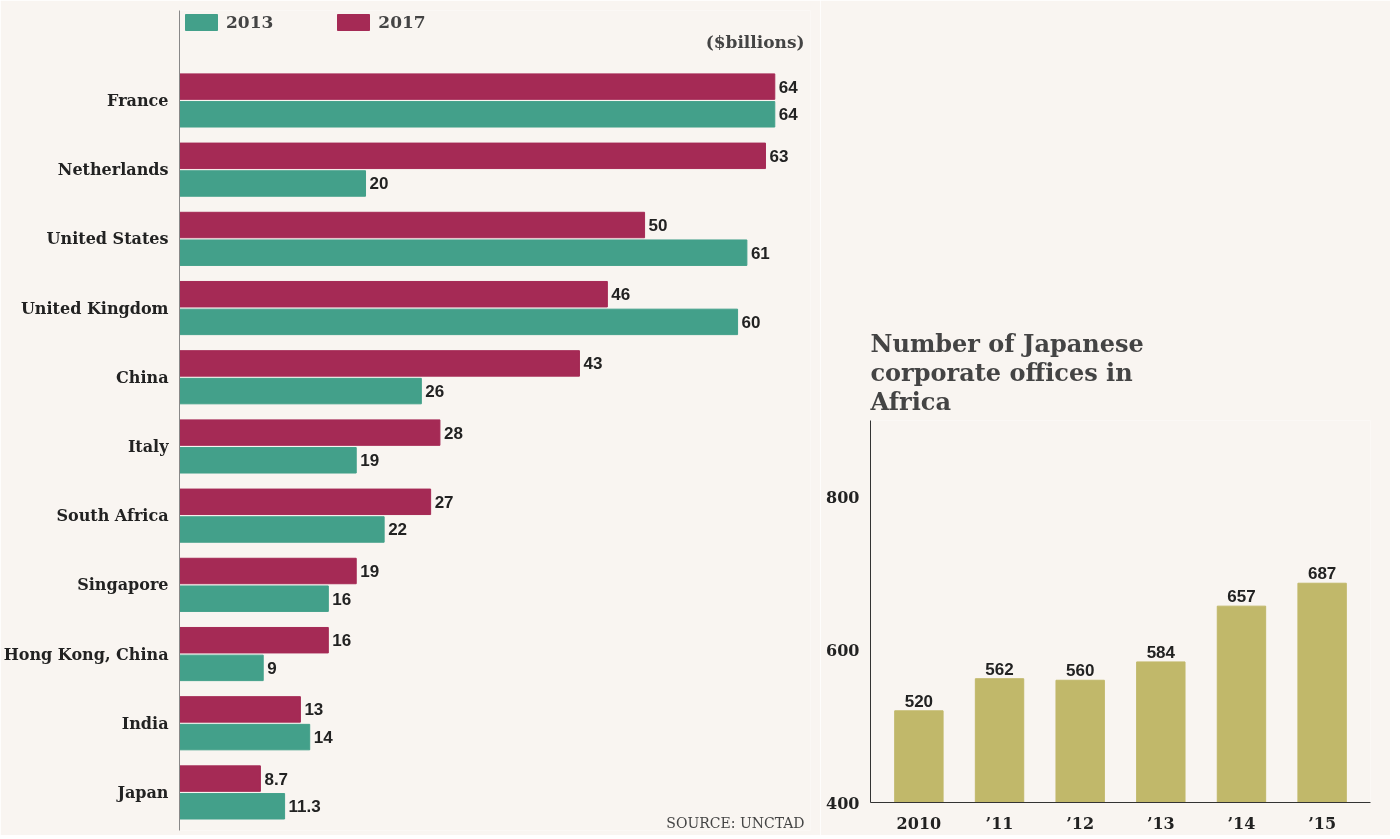 The height and width of the screenshot is (839, 1400). Describe the element at coordinates (1322, 574) in the screenshot. I see `data-label: 687` at that location.